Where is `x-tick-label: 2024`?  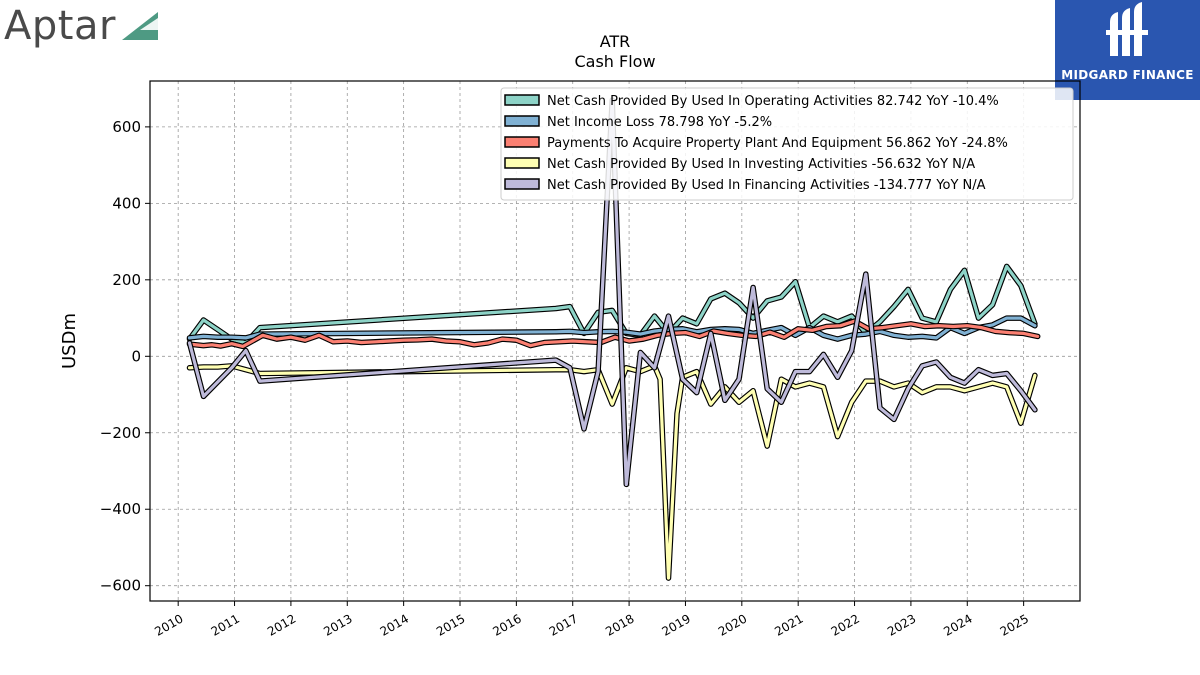 x-tick-label: 2024 is located at coordinates (957, 624).